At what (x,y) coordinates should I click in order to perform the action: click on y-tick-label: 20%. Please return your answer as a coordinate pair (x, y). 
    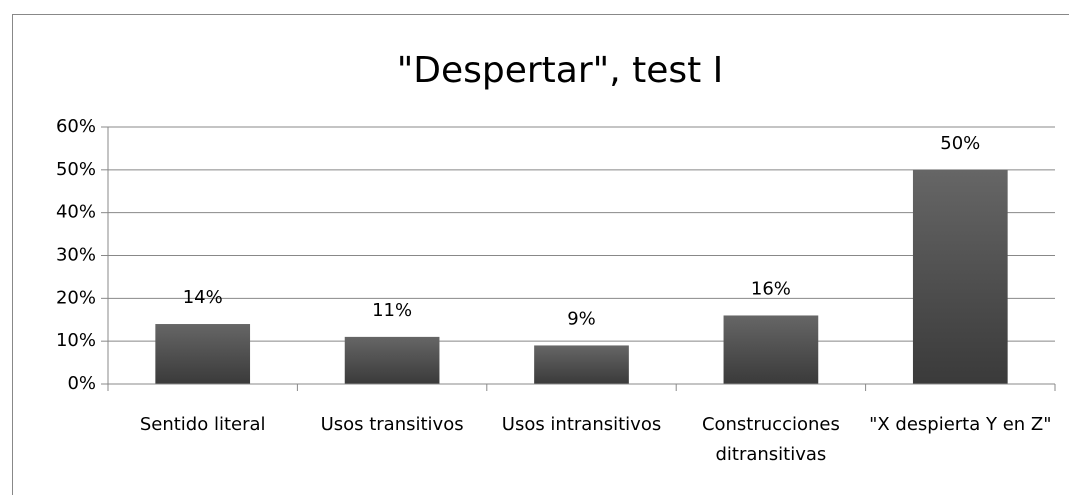
    Looking at the image, I should click on (76, 297).